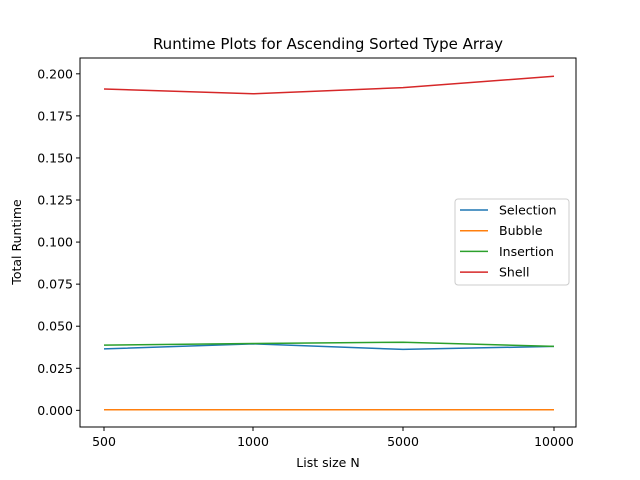 Image resolution: width=640 pixels, height=480 pixels. What do you see at coordinates (16, 242) in the screenshot?
I see `y-axis-label: Total Runtime` at bounding box center [16, 242].